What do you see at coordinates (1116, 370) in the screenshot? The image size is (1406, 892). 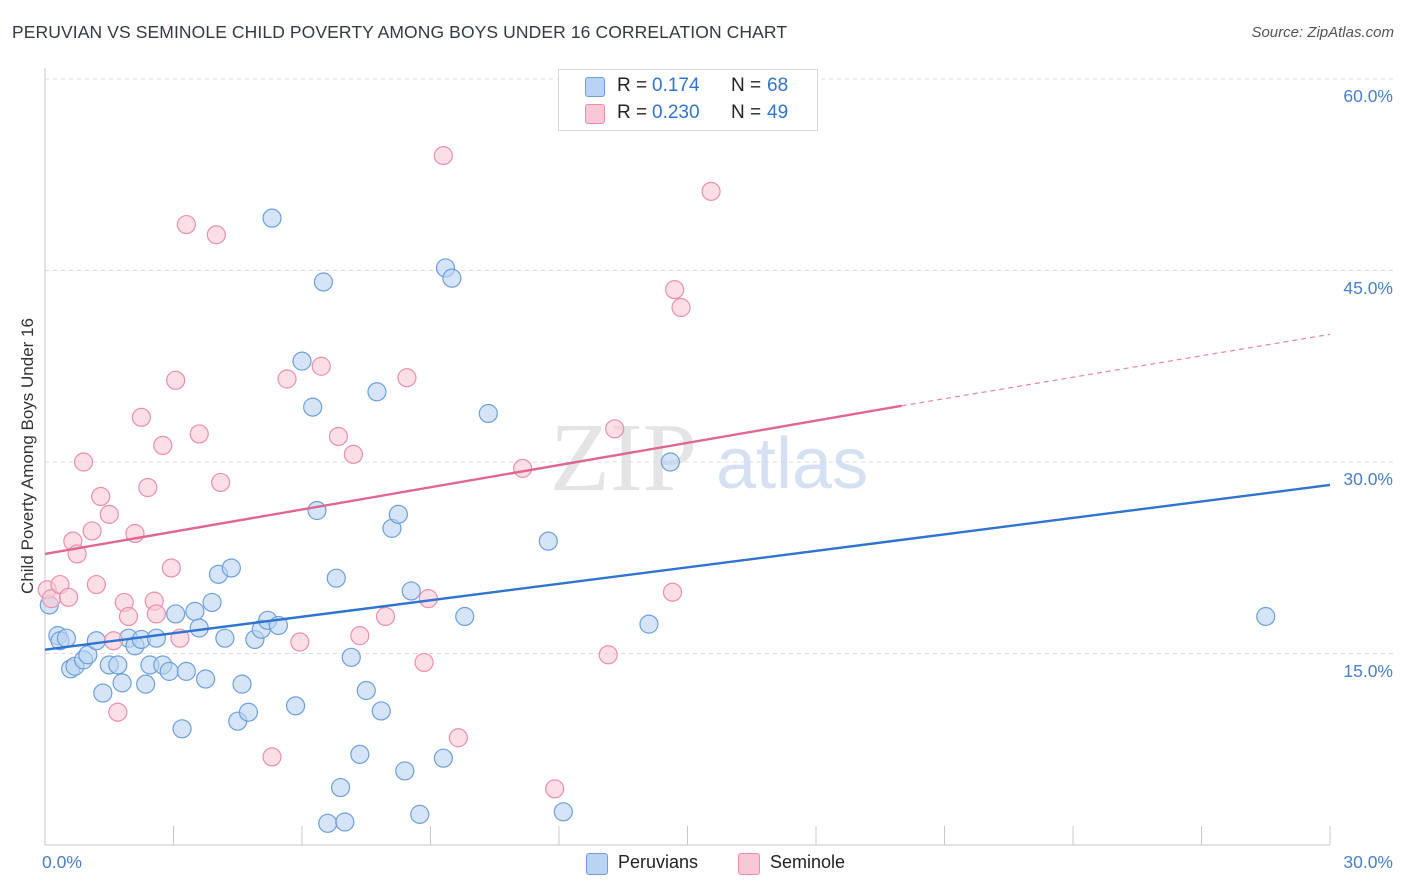 I see `regression-extension-seminole` at bounding box center [1116, 370].